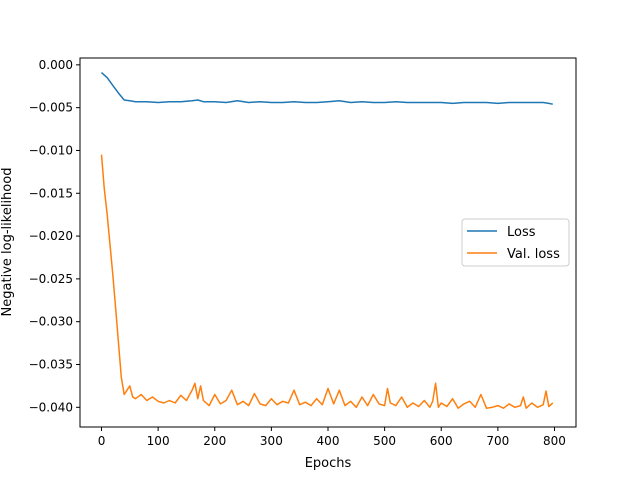  Describe the element at coordinates (521, 232) in the screenshot. I see `legend-label-loss: Loss` at that location.